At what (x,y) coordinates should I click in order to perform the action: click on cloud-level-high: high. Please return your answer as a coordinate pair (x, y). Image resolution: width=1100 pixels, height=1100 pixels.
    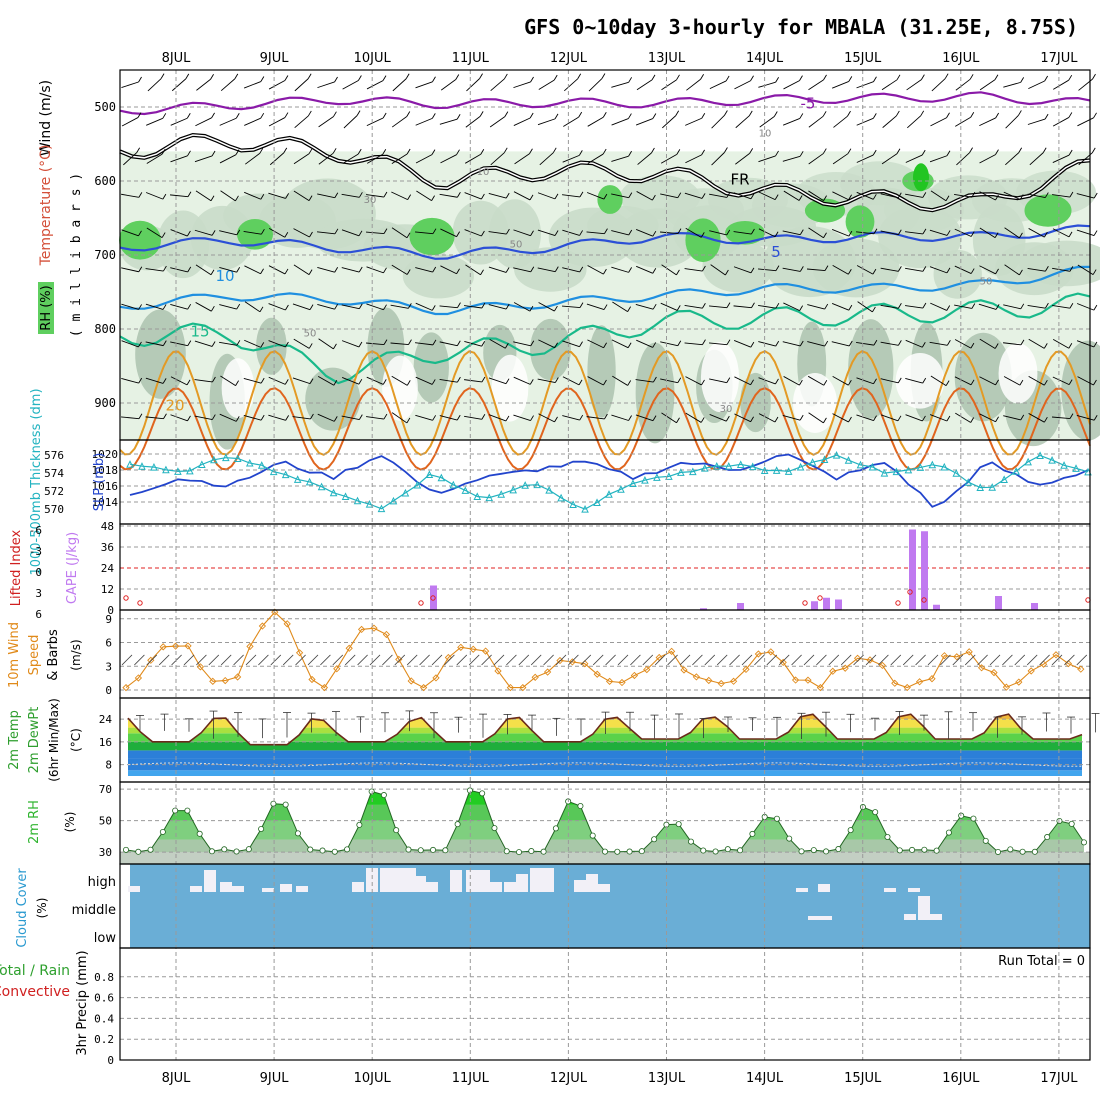
    Looking at the image, I should click on (102, 882).